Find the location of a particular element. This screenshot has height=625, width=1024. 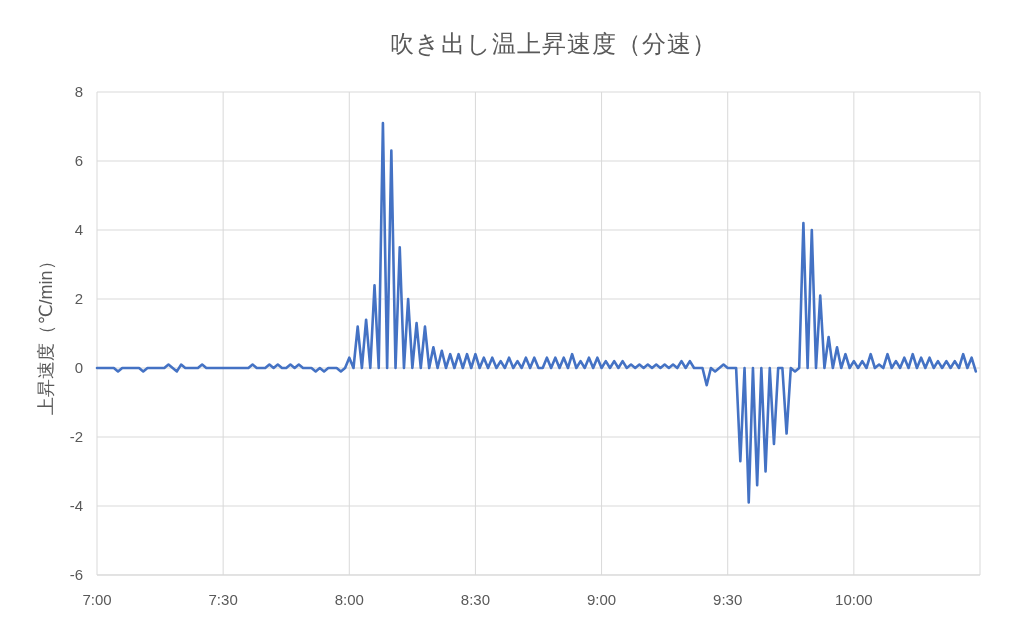

x-tick-label: 9:00 is located at coordinates (601, 599).